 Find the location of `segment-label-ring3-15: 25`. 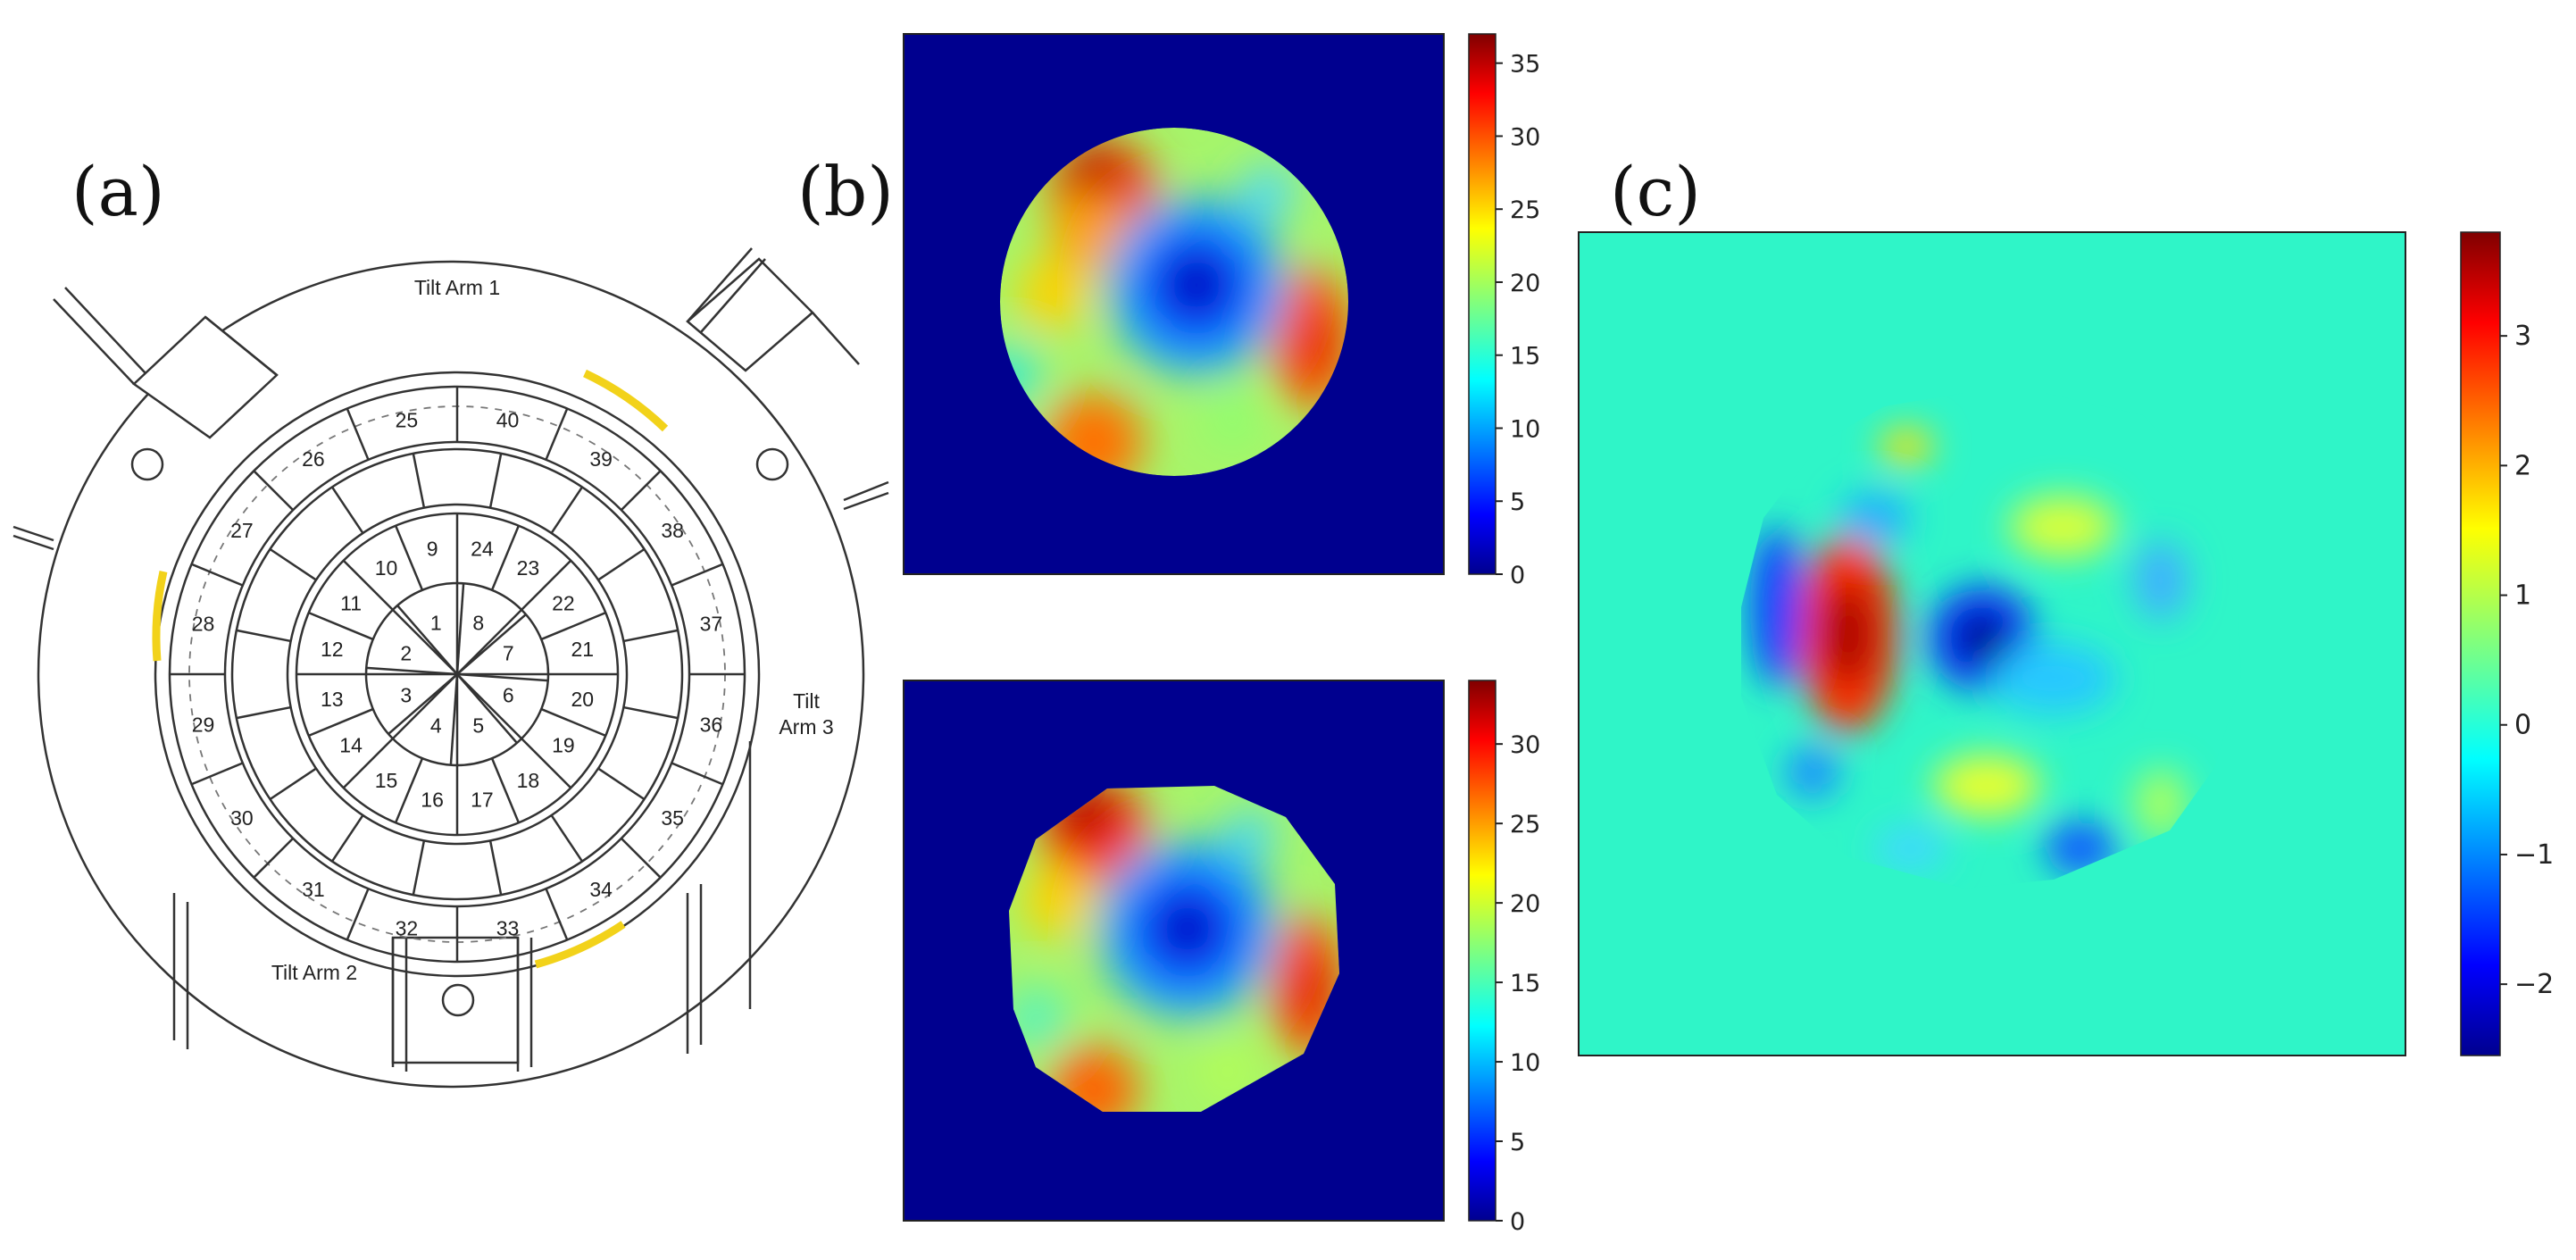

segment-label-ring3-15: 25 is located at coordinates (407, 421).